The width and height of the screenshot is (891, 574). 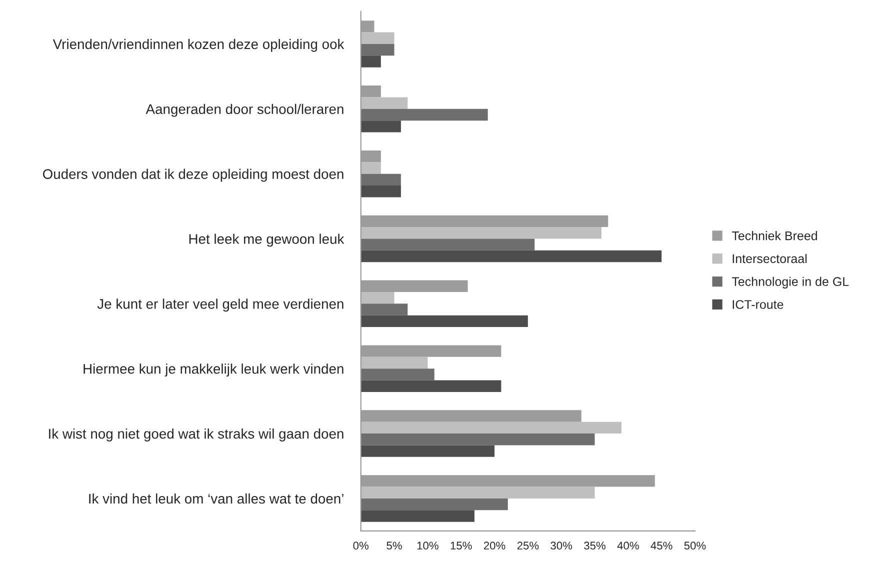 What do you see at coordinates (758, 304) in the screenshot?
I see `legend-label: ICT-route` at bounding box center [758, 304].